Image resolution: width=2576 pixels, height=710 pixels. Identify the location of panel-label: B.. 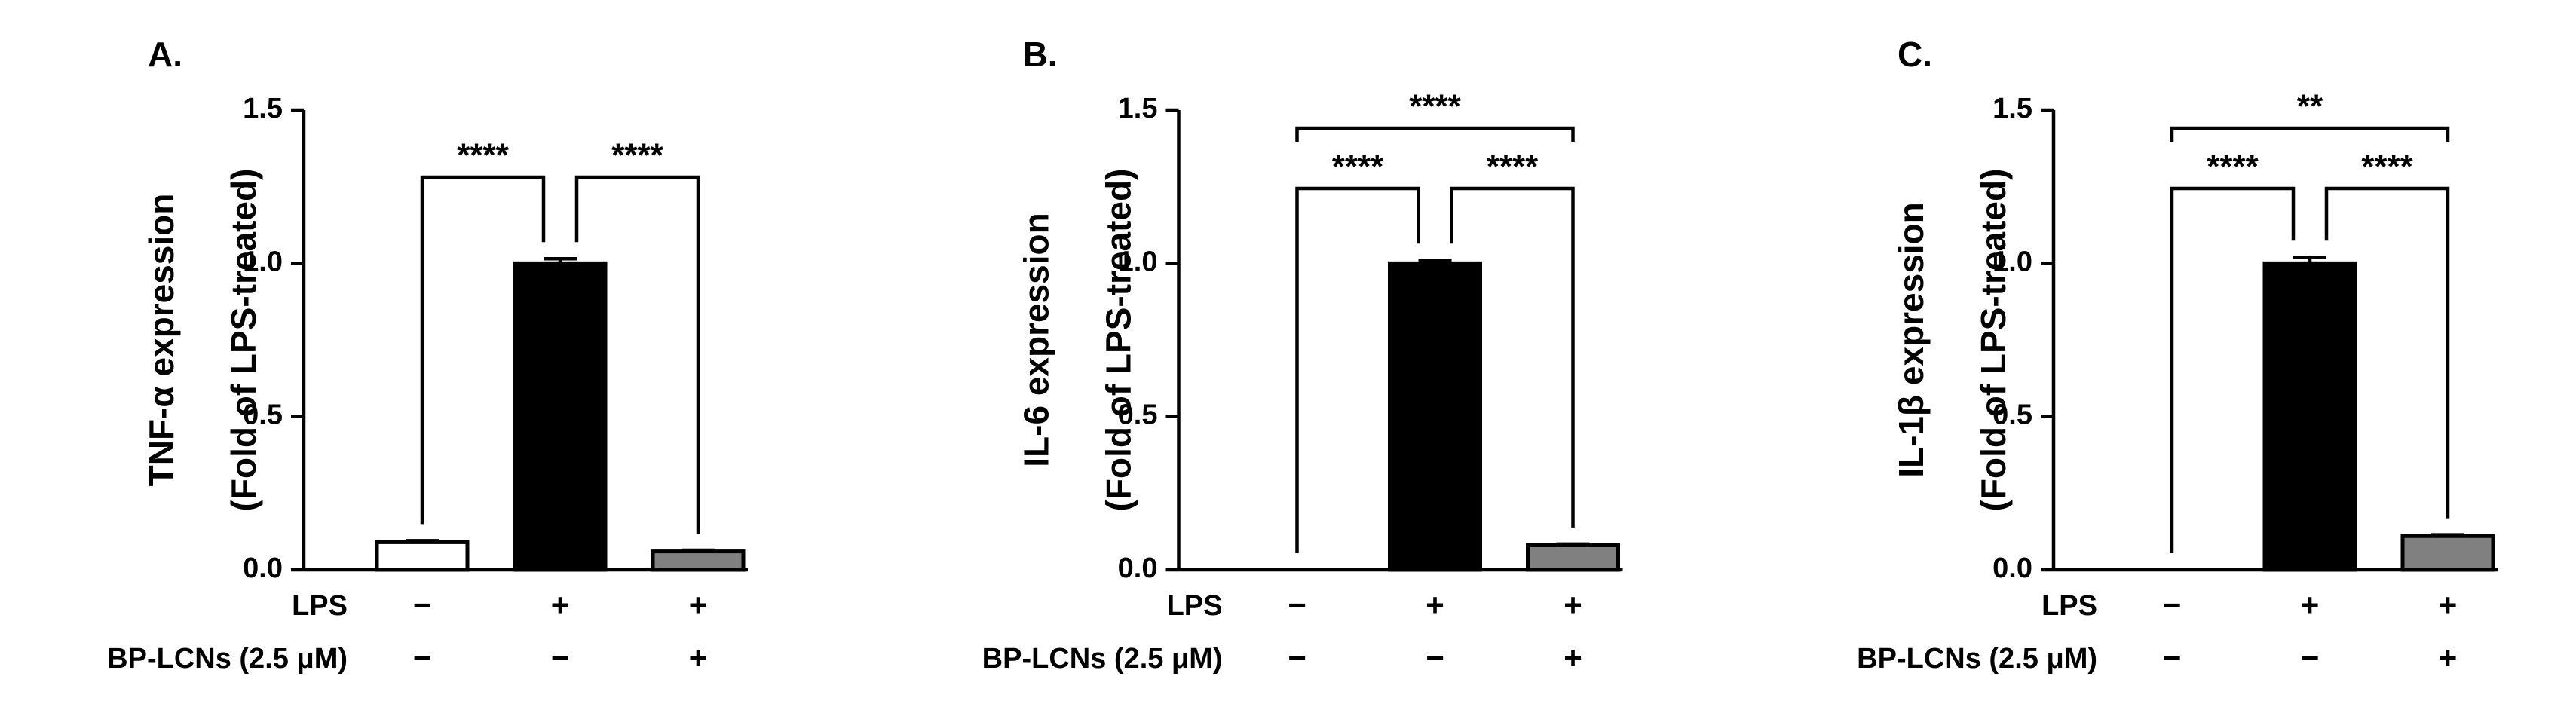
(1040, 54).